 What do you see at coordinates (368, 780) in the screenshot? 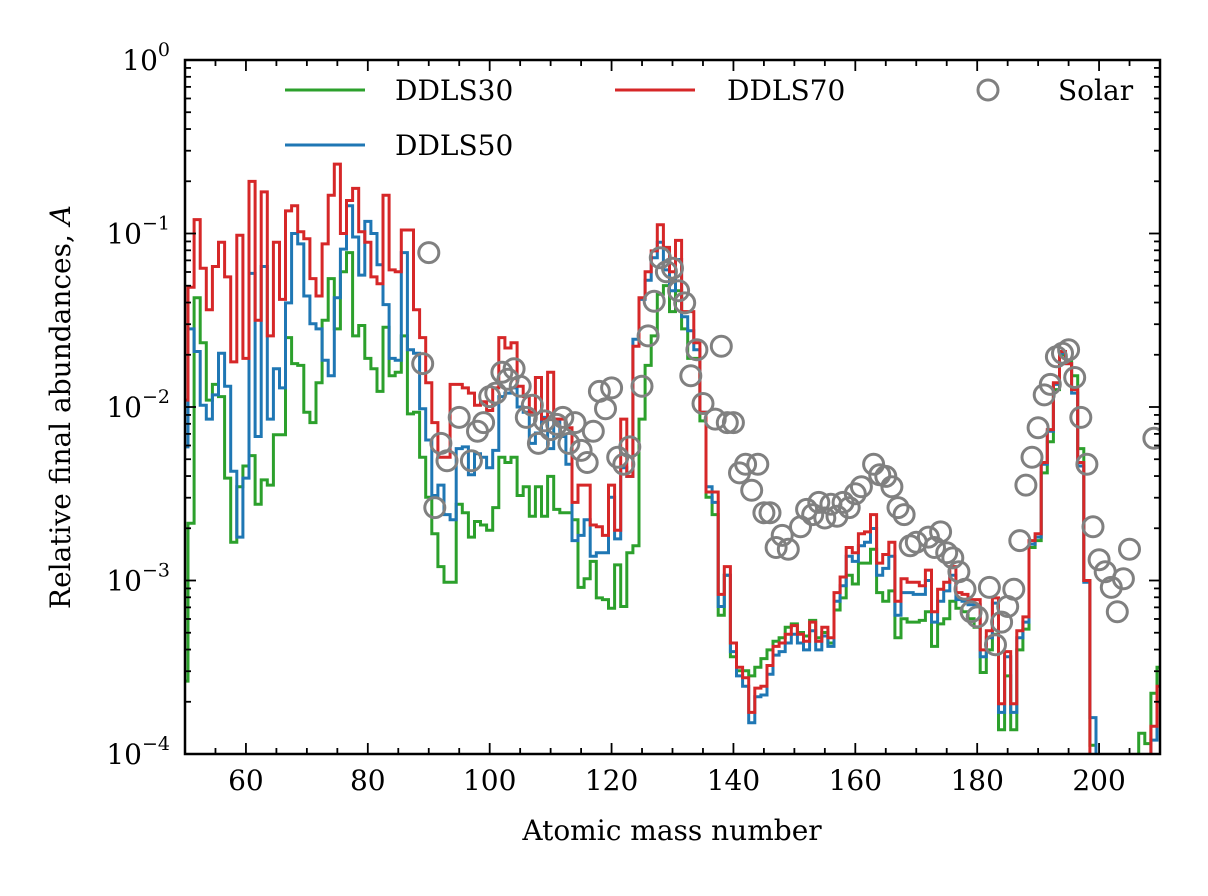
I see `x-tick-label: 80` at bounding box center [368, 780].